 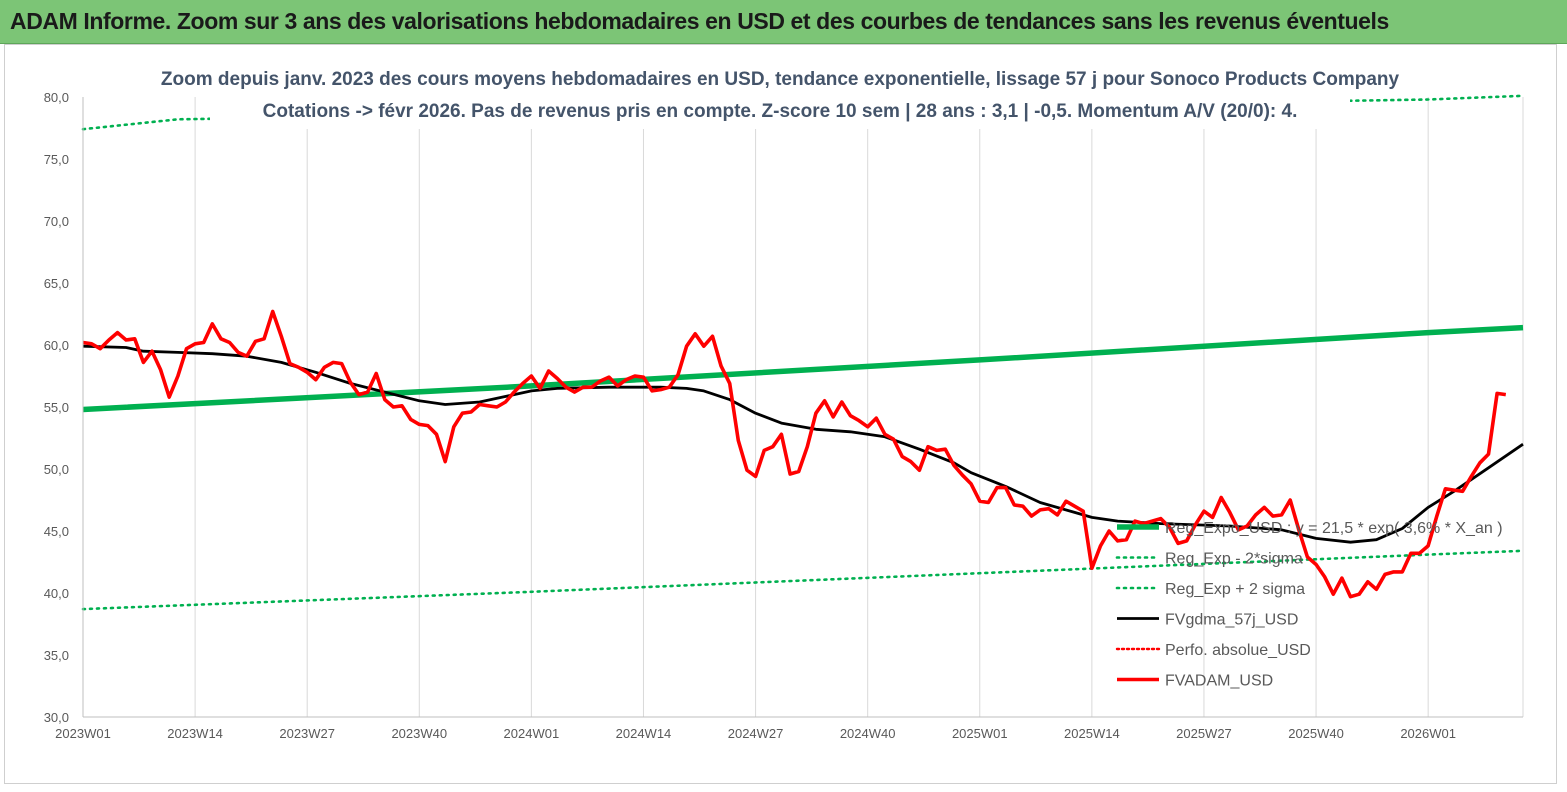 What do you see at coordinates (56, 469) in the screenshot?
I see `y-tick-label: 50,0` at bounding box center [56, 469].